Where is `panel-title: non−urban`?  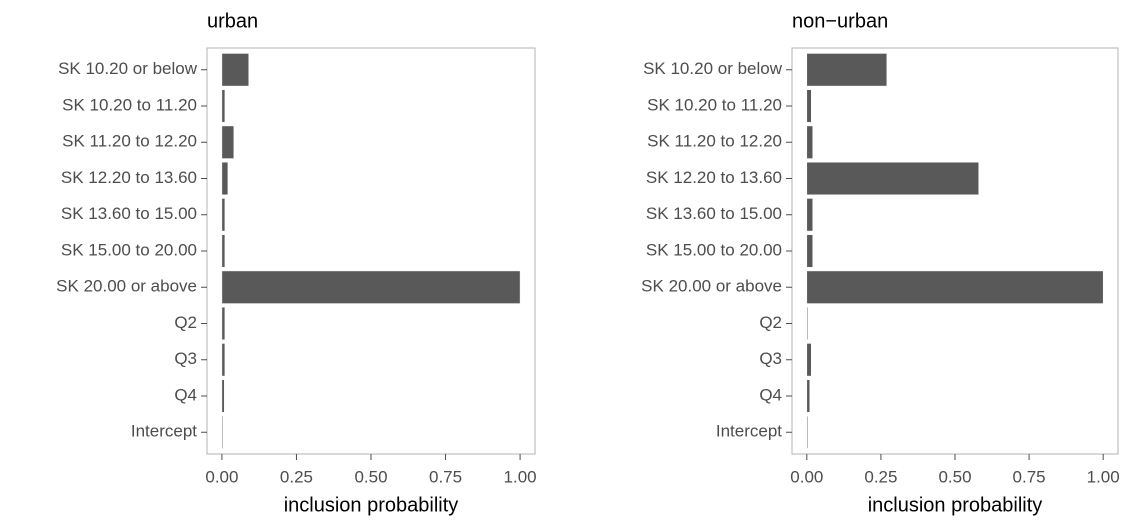
panel-title: non−urban is located at coordinates (840, 21).